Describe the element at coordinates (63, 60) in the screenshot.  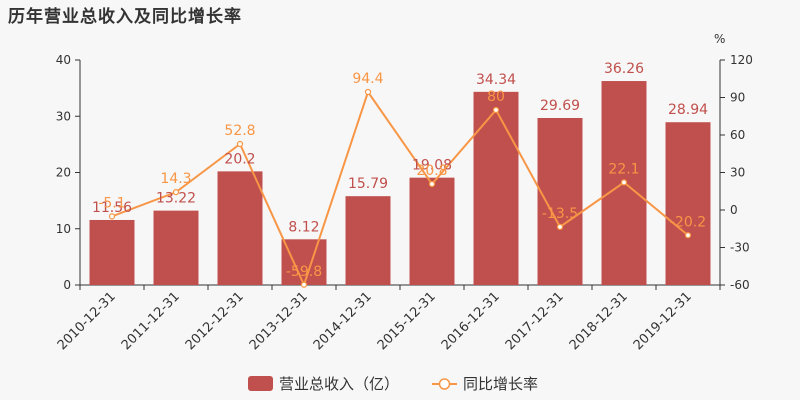
I see `y-left-tick-label: 40` at that location.